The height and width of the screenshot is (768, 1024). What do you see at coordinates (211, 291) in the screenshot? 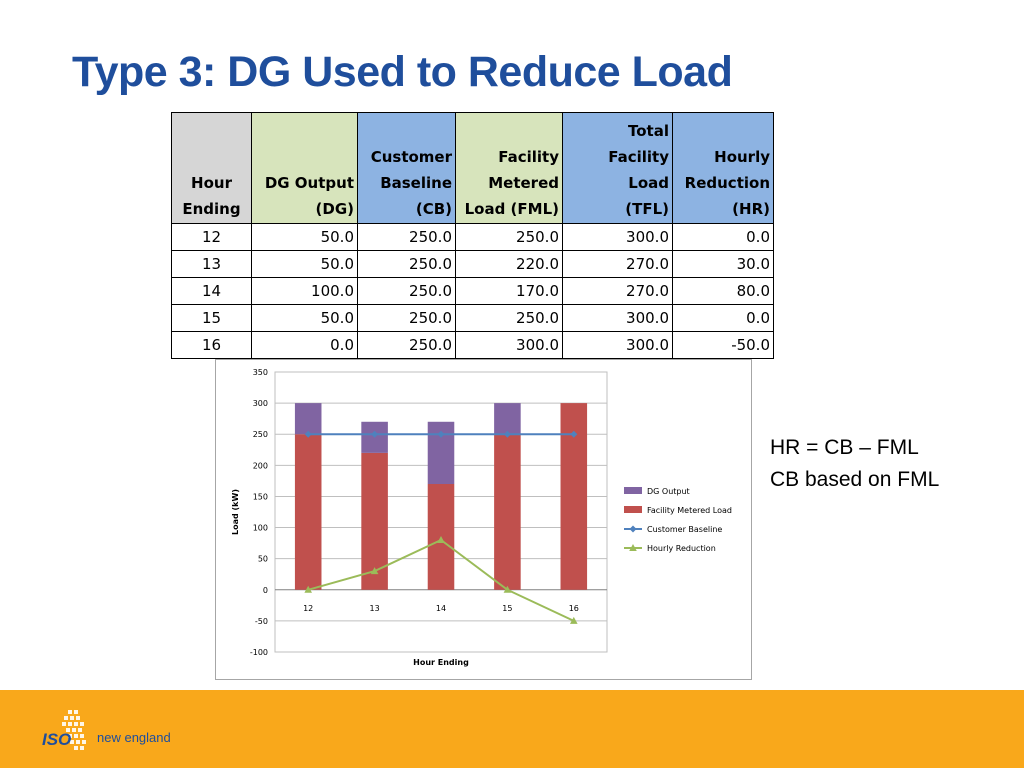
I see `table-cell: 14` at bounding box center [211, 291].